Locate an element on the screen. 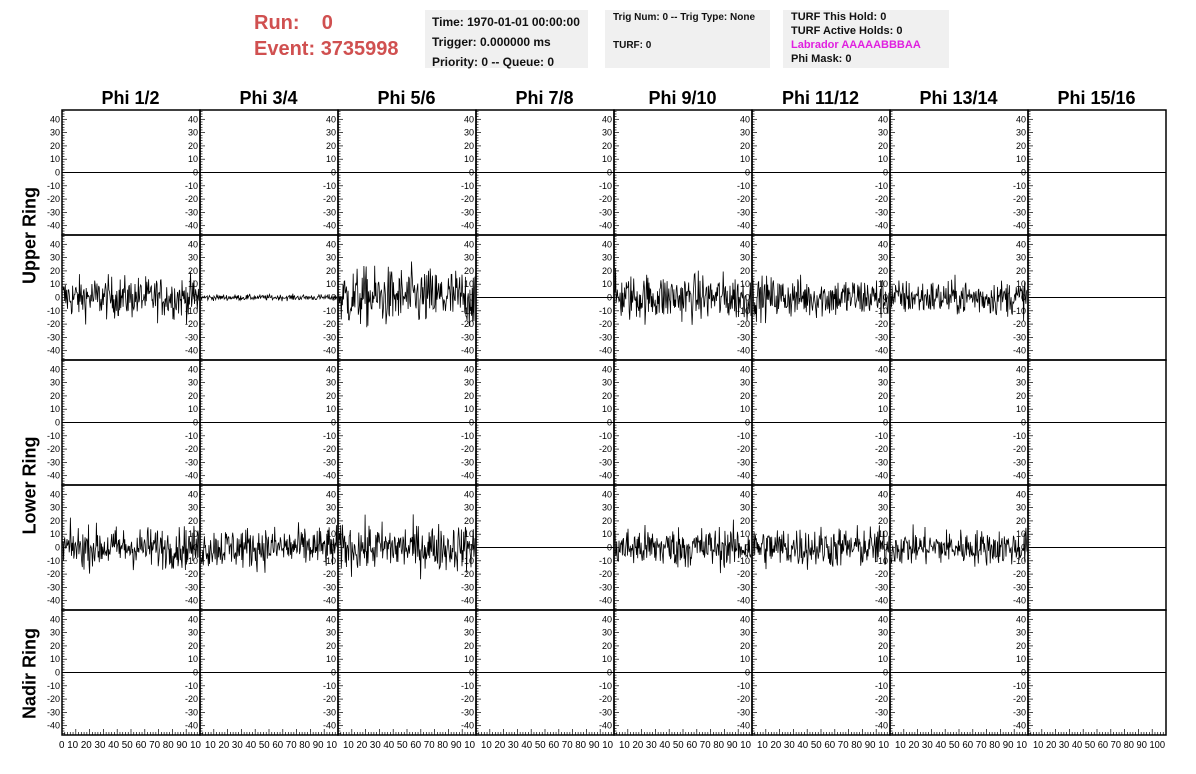 The width and height of the screenshot is (1196, 774). labrador-text: Labrador AAAAABBBAA is located at coordinates (856, 45).